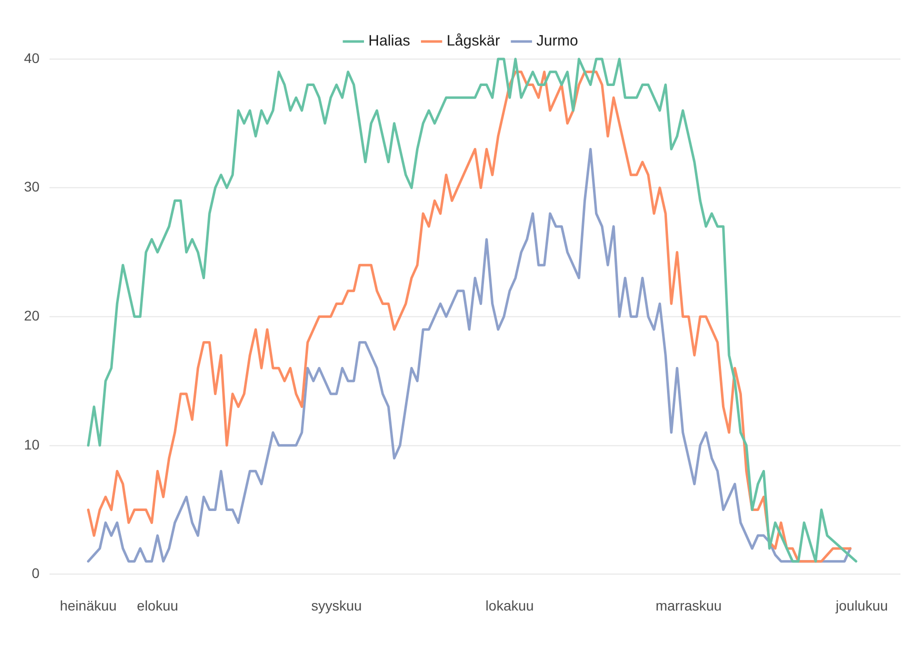 This screenshot has height=645, width=912. I want to click on x-tick-label: joulukuu, so click(861, 605).